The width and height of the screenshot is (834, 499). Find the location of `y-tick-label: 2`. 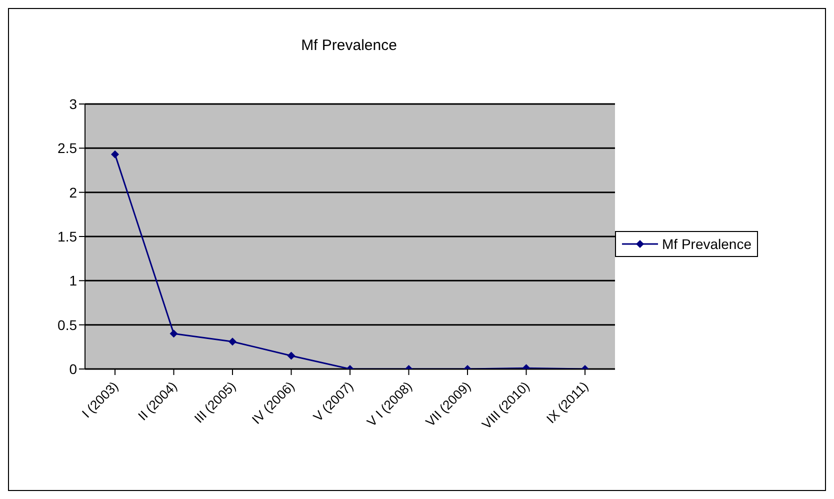

y-tick-label: 2 is located at coordinates (73, 192).